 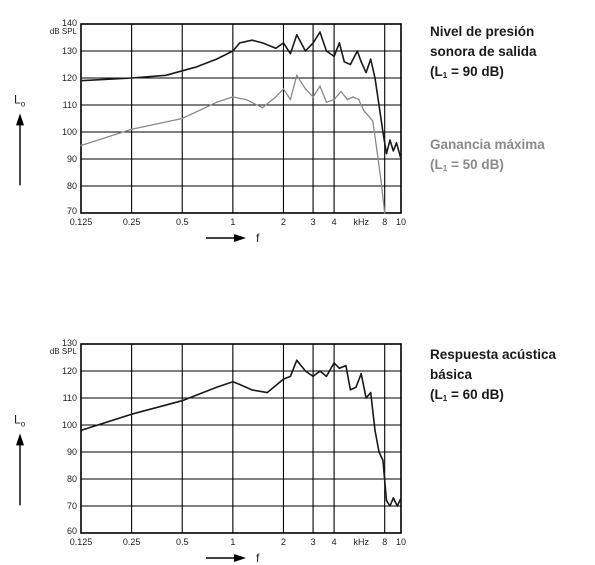 I want to click on x-tick-label: 0.125, so click(x=81, y=542).